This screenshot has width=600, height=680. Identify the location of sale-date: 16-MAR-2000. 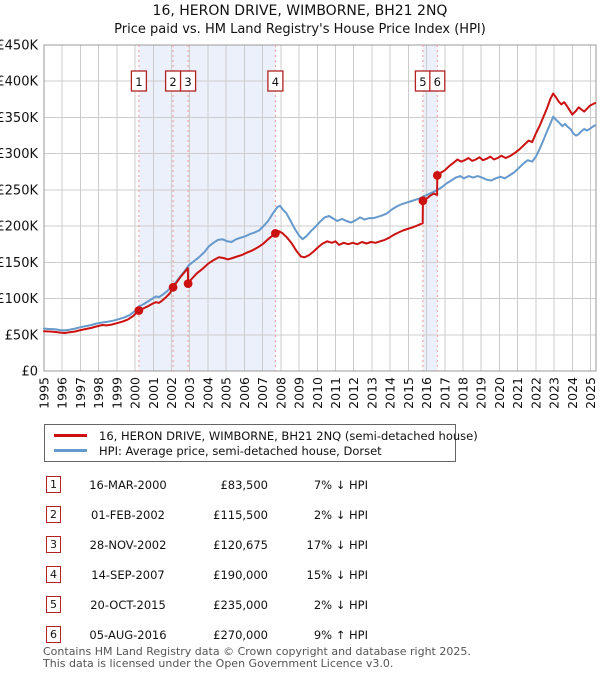
(128, 485).